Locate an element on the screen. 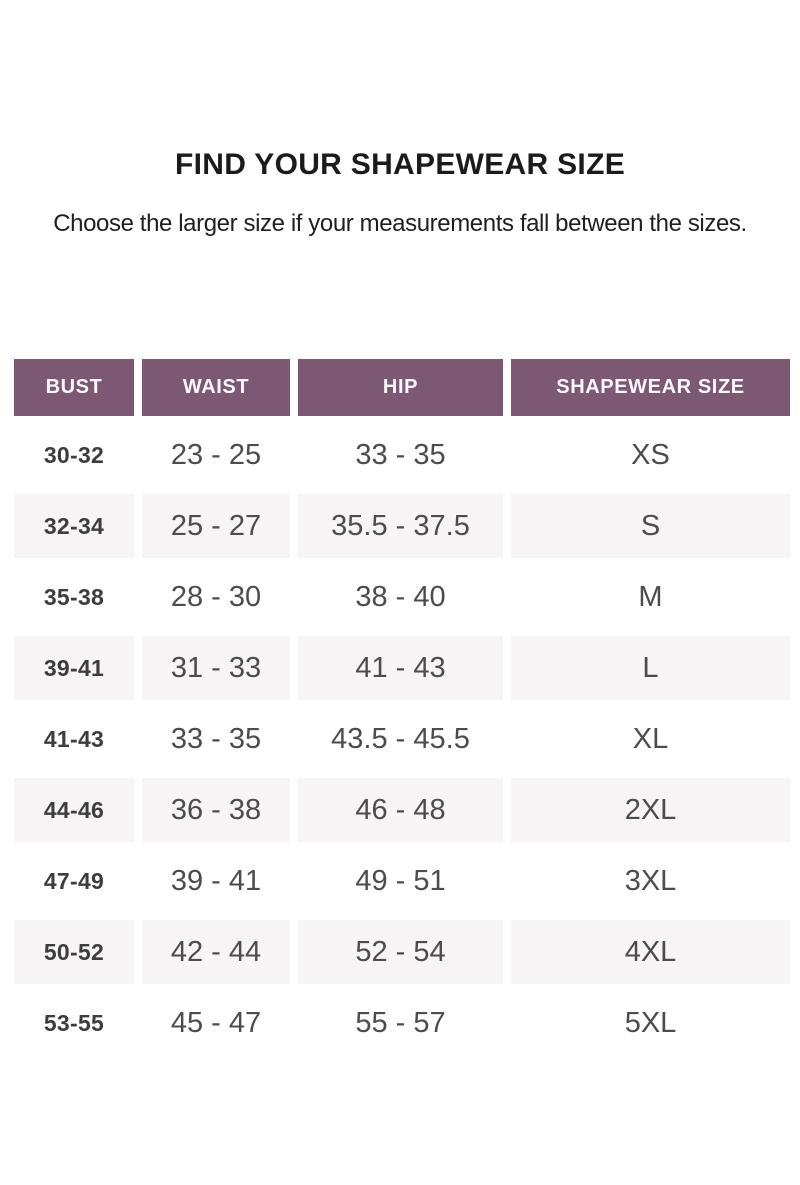 The height and width of the screenshot is (1185, 800). waist-cell: 42 - 44 is located at coordinates (216, 952).